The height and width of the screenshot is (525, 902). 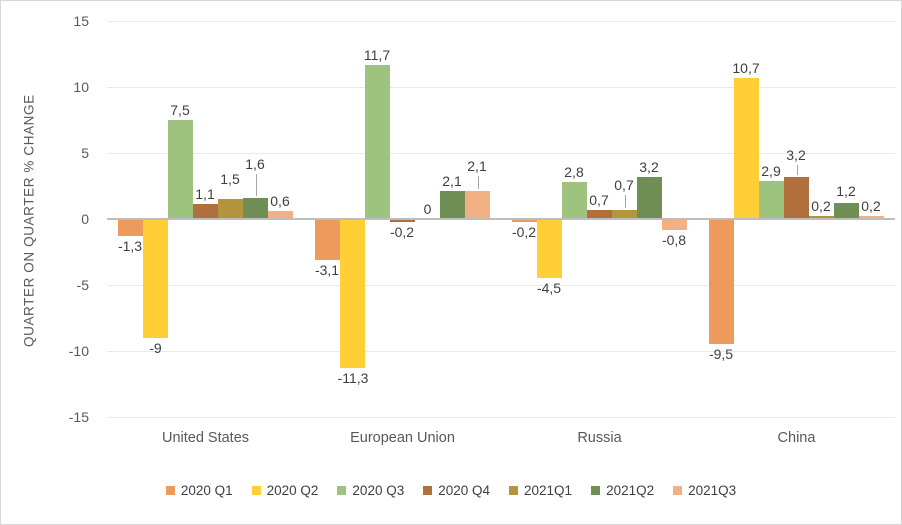 I want to click on legend-label: 2021Q2, so click(x=630, y=490).